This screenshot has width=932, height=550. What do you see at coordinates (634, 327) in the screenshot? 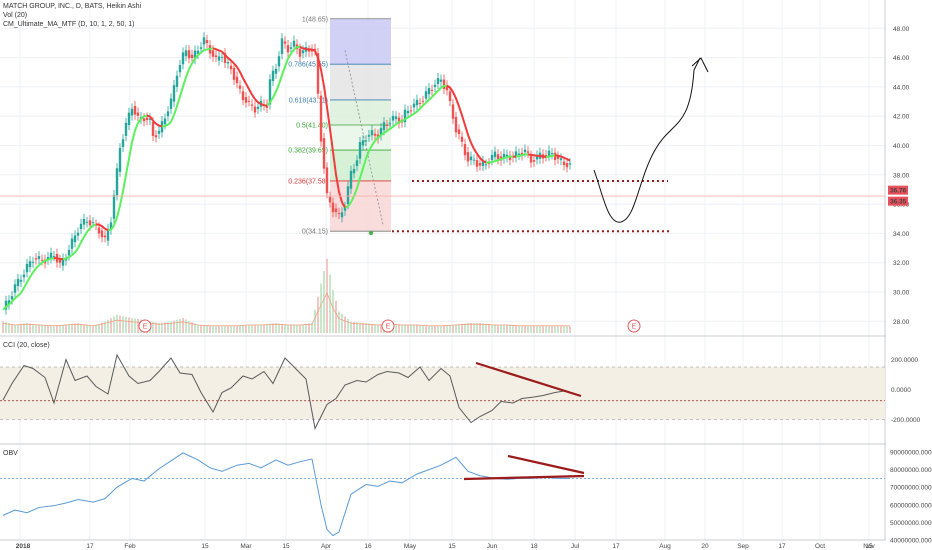
I see `earnings-label: E` at bounding box center [634, 327].